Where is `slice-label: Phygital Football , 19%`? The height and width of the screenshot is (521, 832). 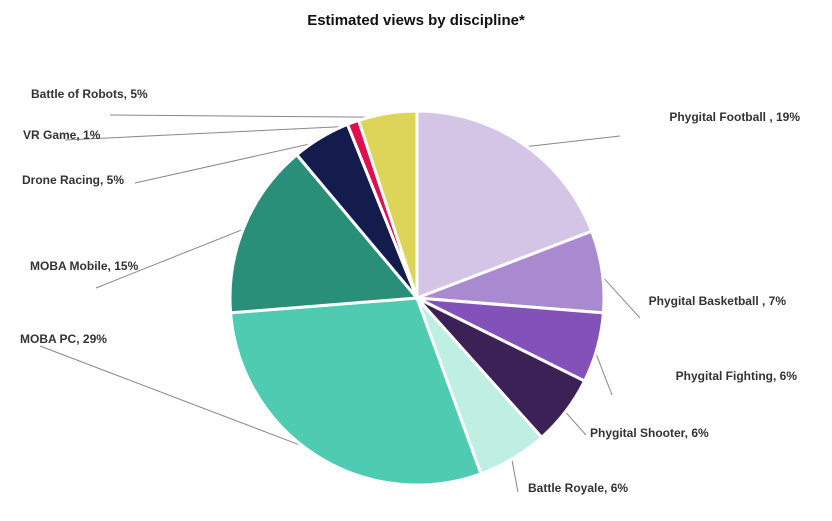
slice-label: Phygital Football , 19% is located at coordinates (734, 117).